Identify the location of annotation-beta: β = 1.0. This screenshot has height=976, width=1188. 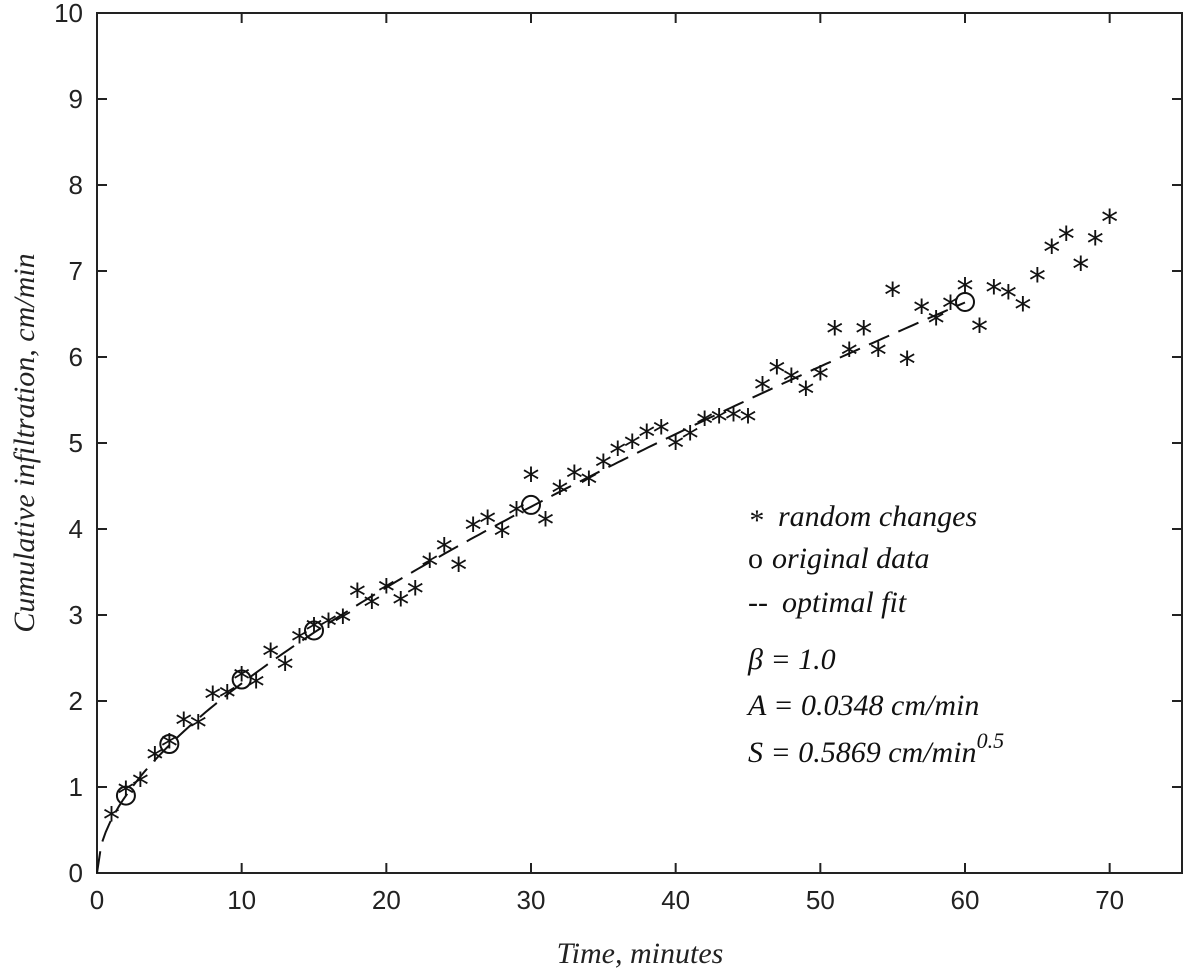
(791, 659).